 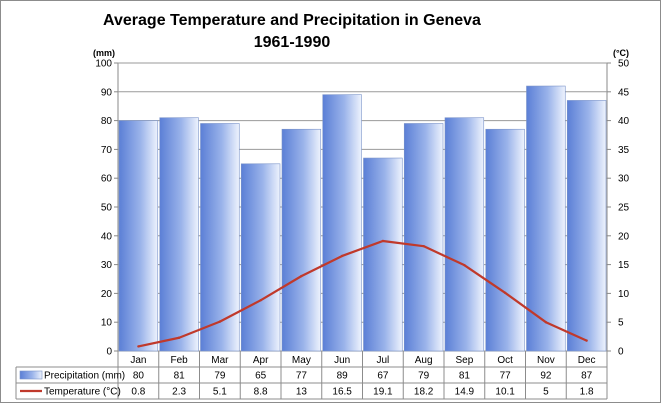 I want to click on table-cell: 2.3, so click(x=179, y=392).